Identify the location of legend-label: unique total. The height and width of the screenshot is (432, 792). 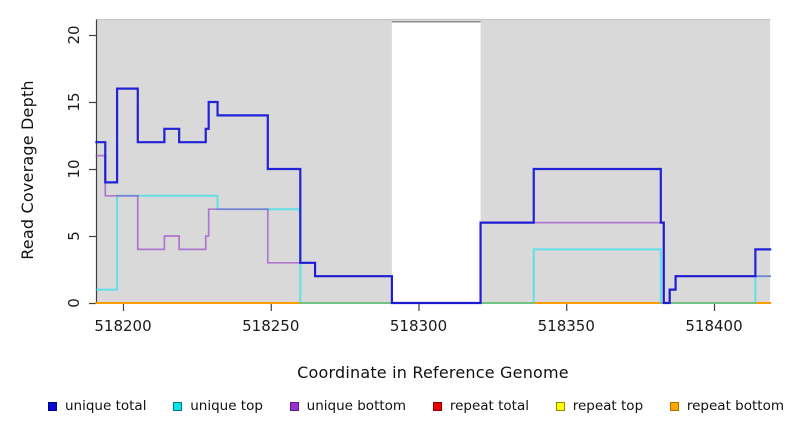
(106, 406).